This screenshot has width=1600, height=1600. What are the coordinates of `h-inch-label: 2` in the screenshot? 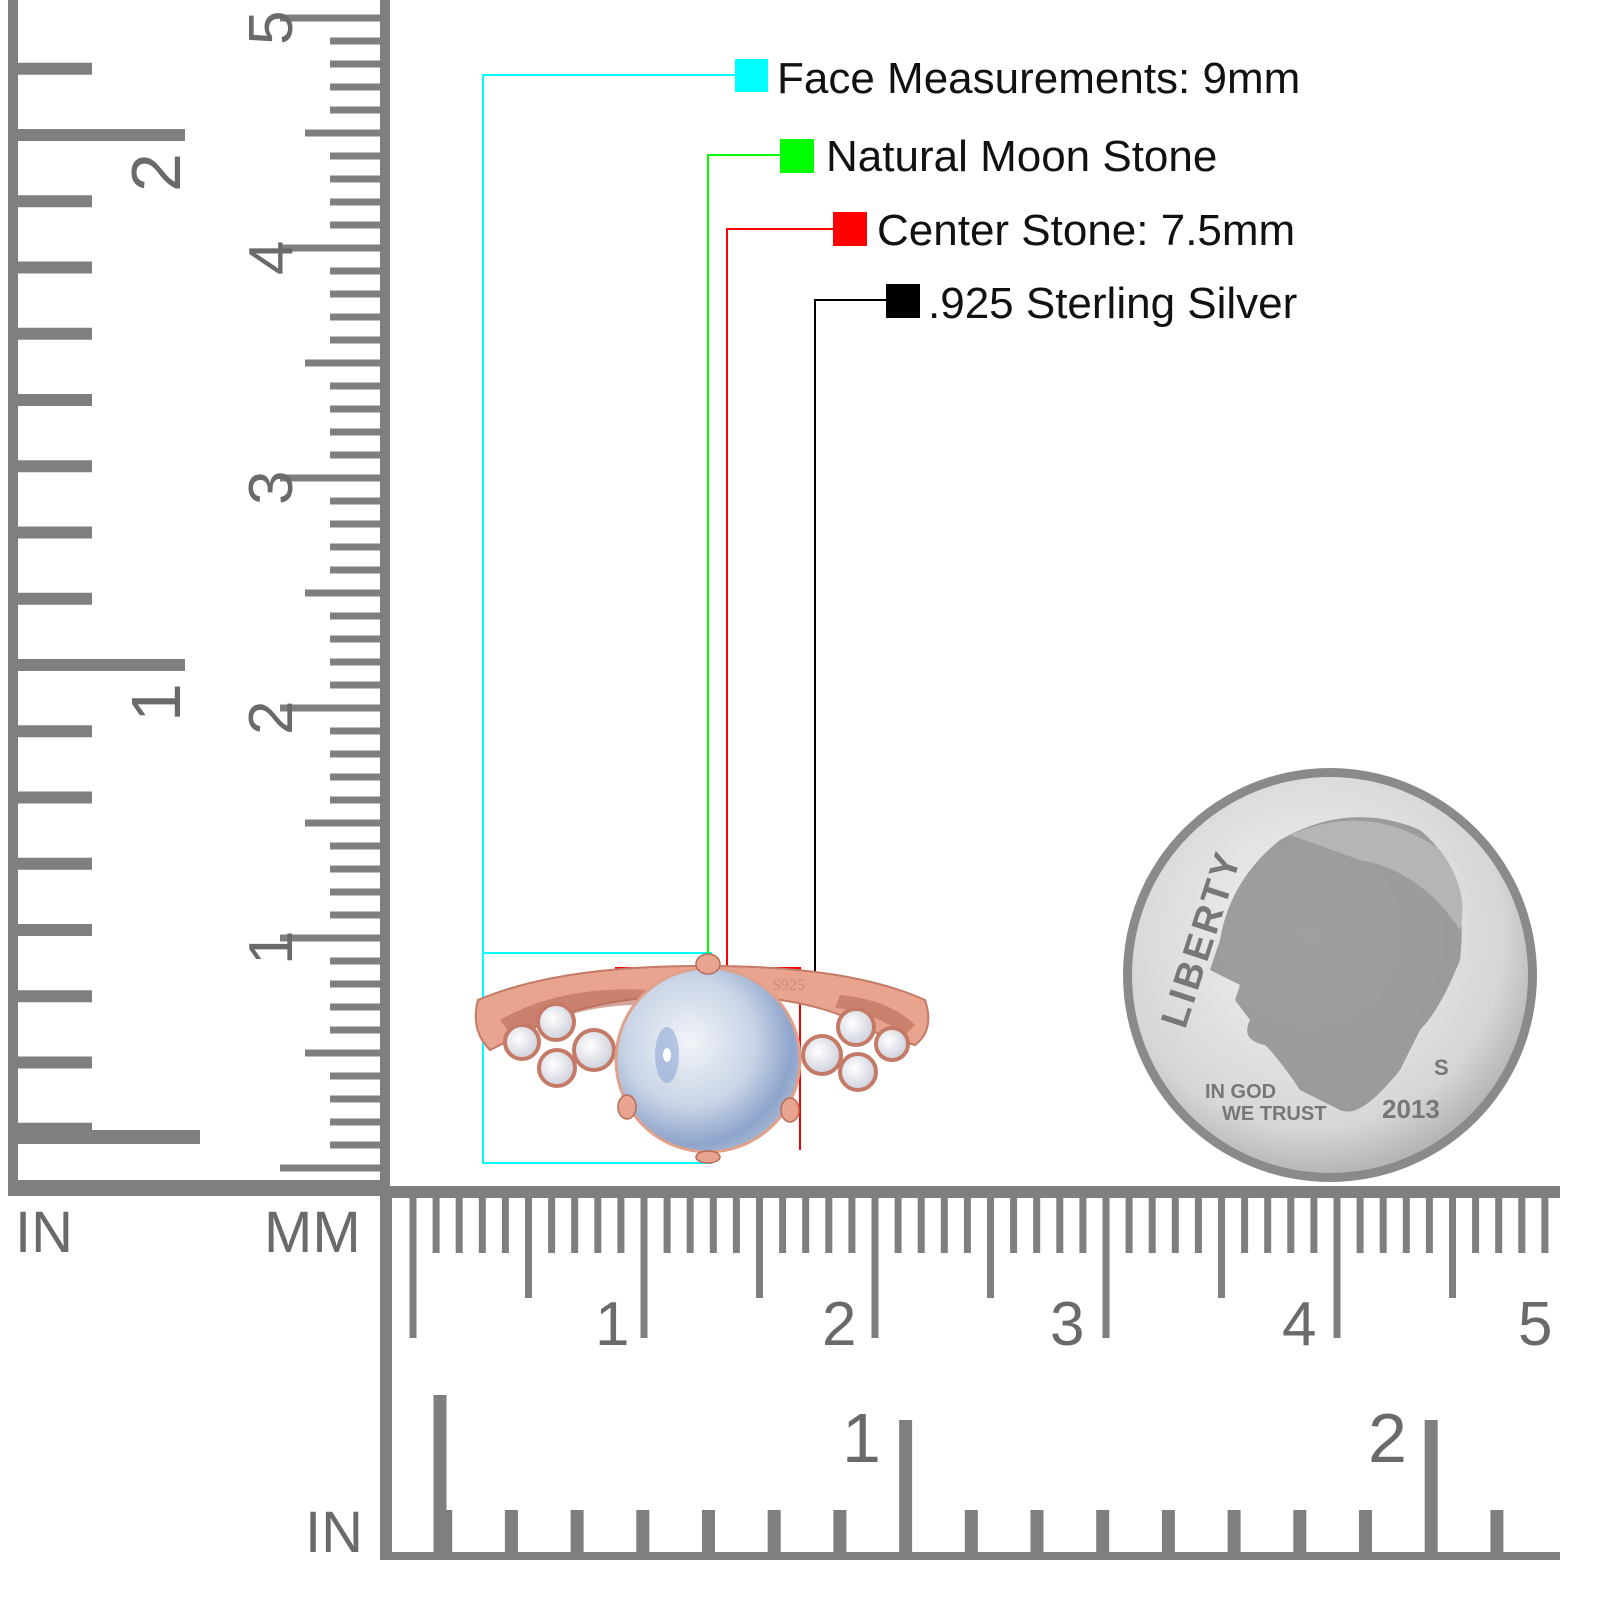 It's located at (1387, 1438).